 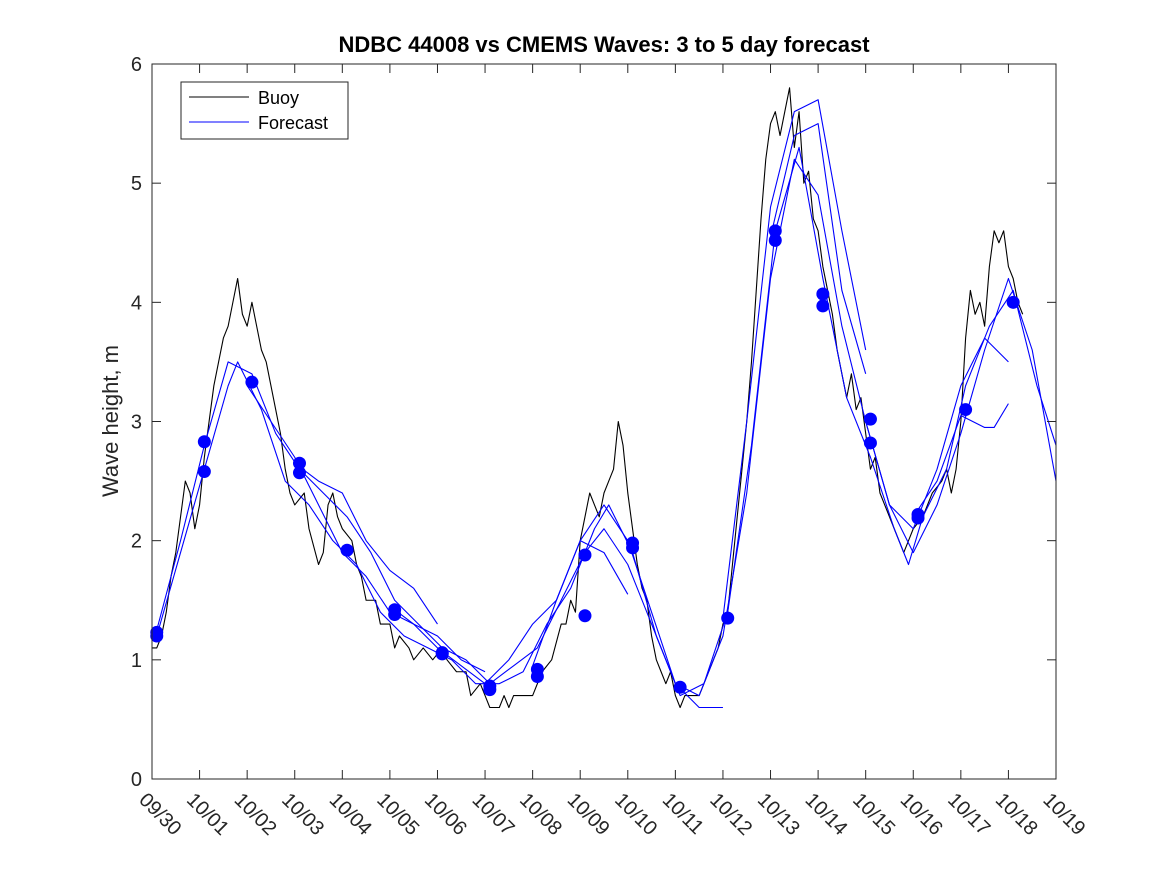 What do you see at coordinates (136, 661) in the screenshot?
I see `y-tick-label-1: 1` at bounding box center [136, 661].